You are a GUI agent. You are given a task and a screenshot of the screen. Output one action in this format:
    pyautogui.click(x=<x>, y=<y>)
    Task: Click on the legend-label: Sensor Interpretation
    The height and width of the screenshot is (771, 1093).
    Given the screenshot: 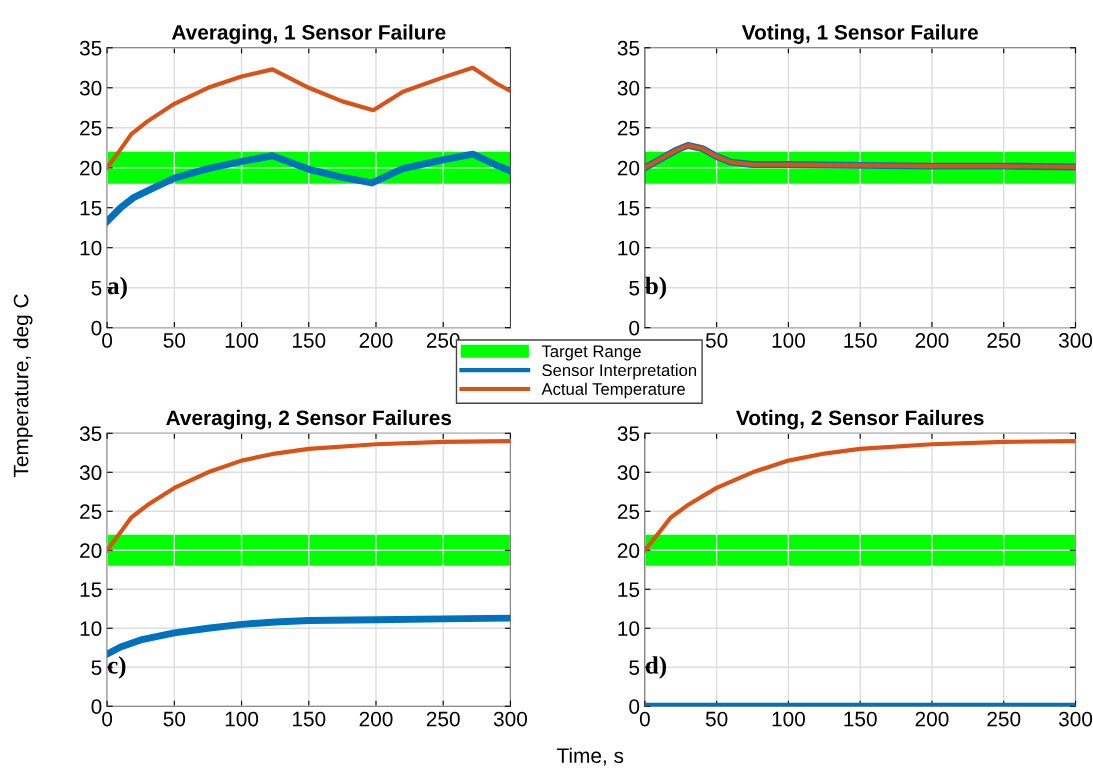 What is the action you would take?
    pyautogui.click(x=619, y=371)
    